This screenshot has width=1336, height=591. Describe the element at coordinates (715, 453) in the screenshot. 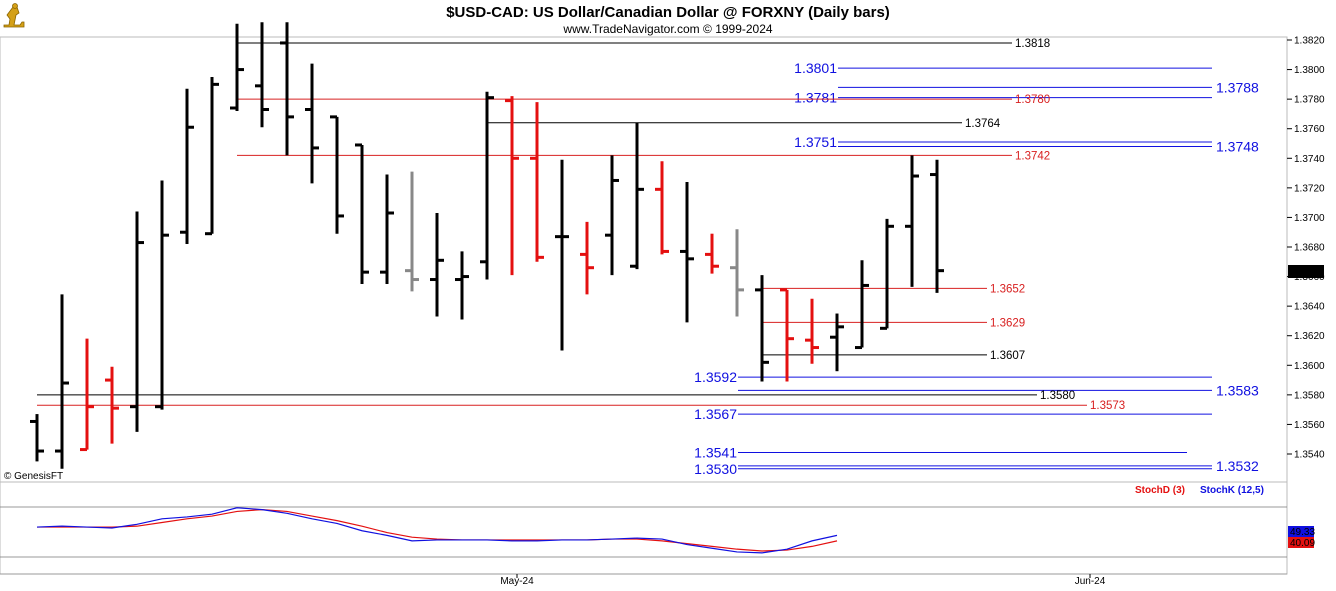

I see `level-label: 1.3541` at that location.